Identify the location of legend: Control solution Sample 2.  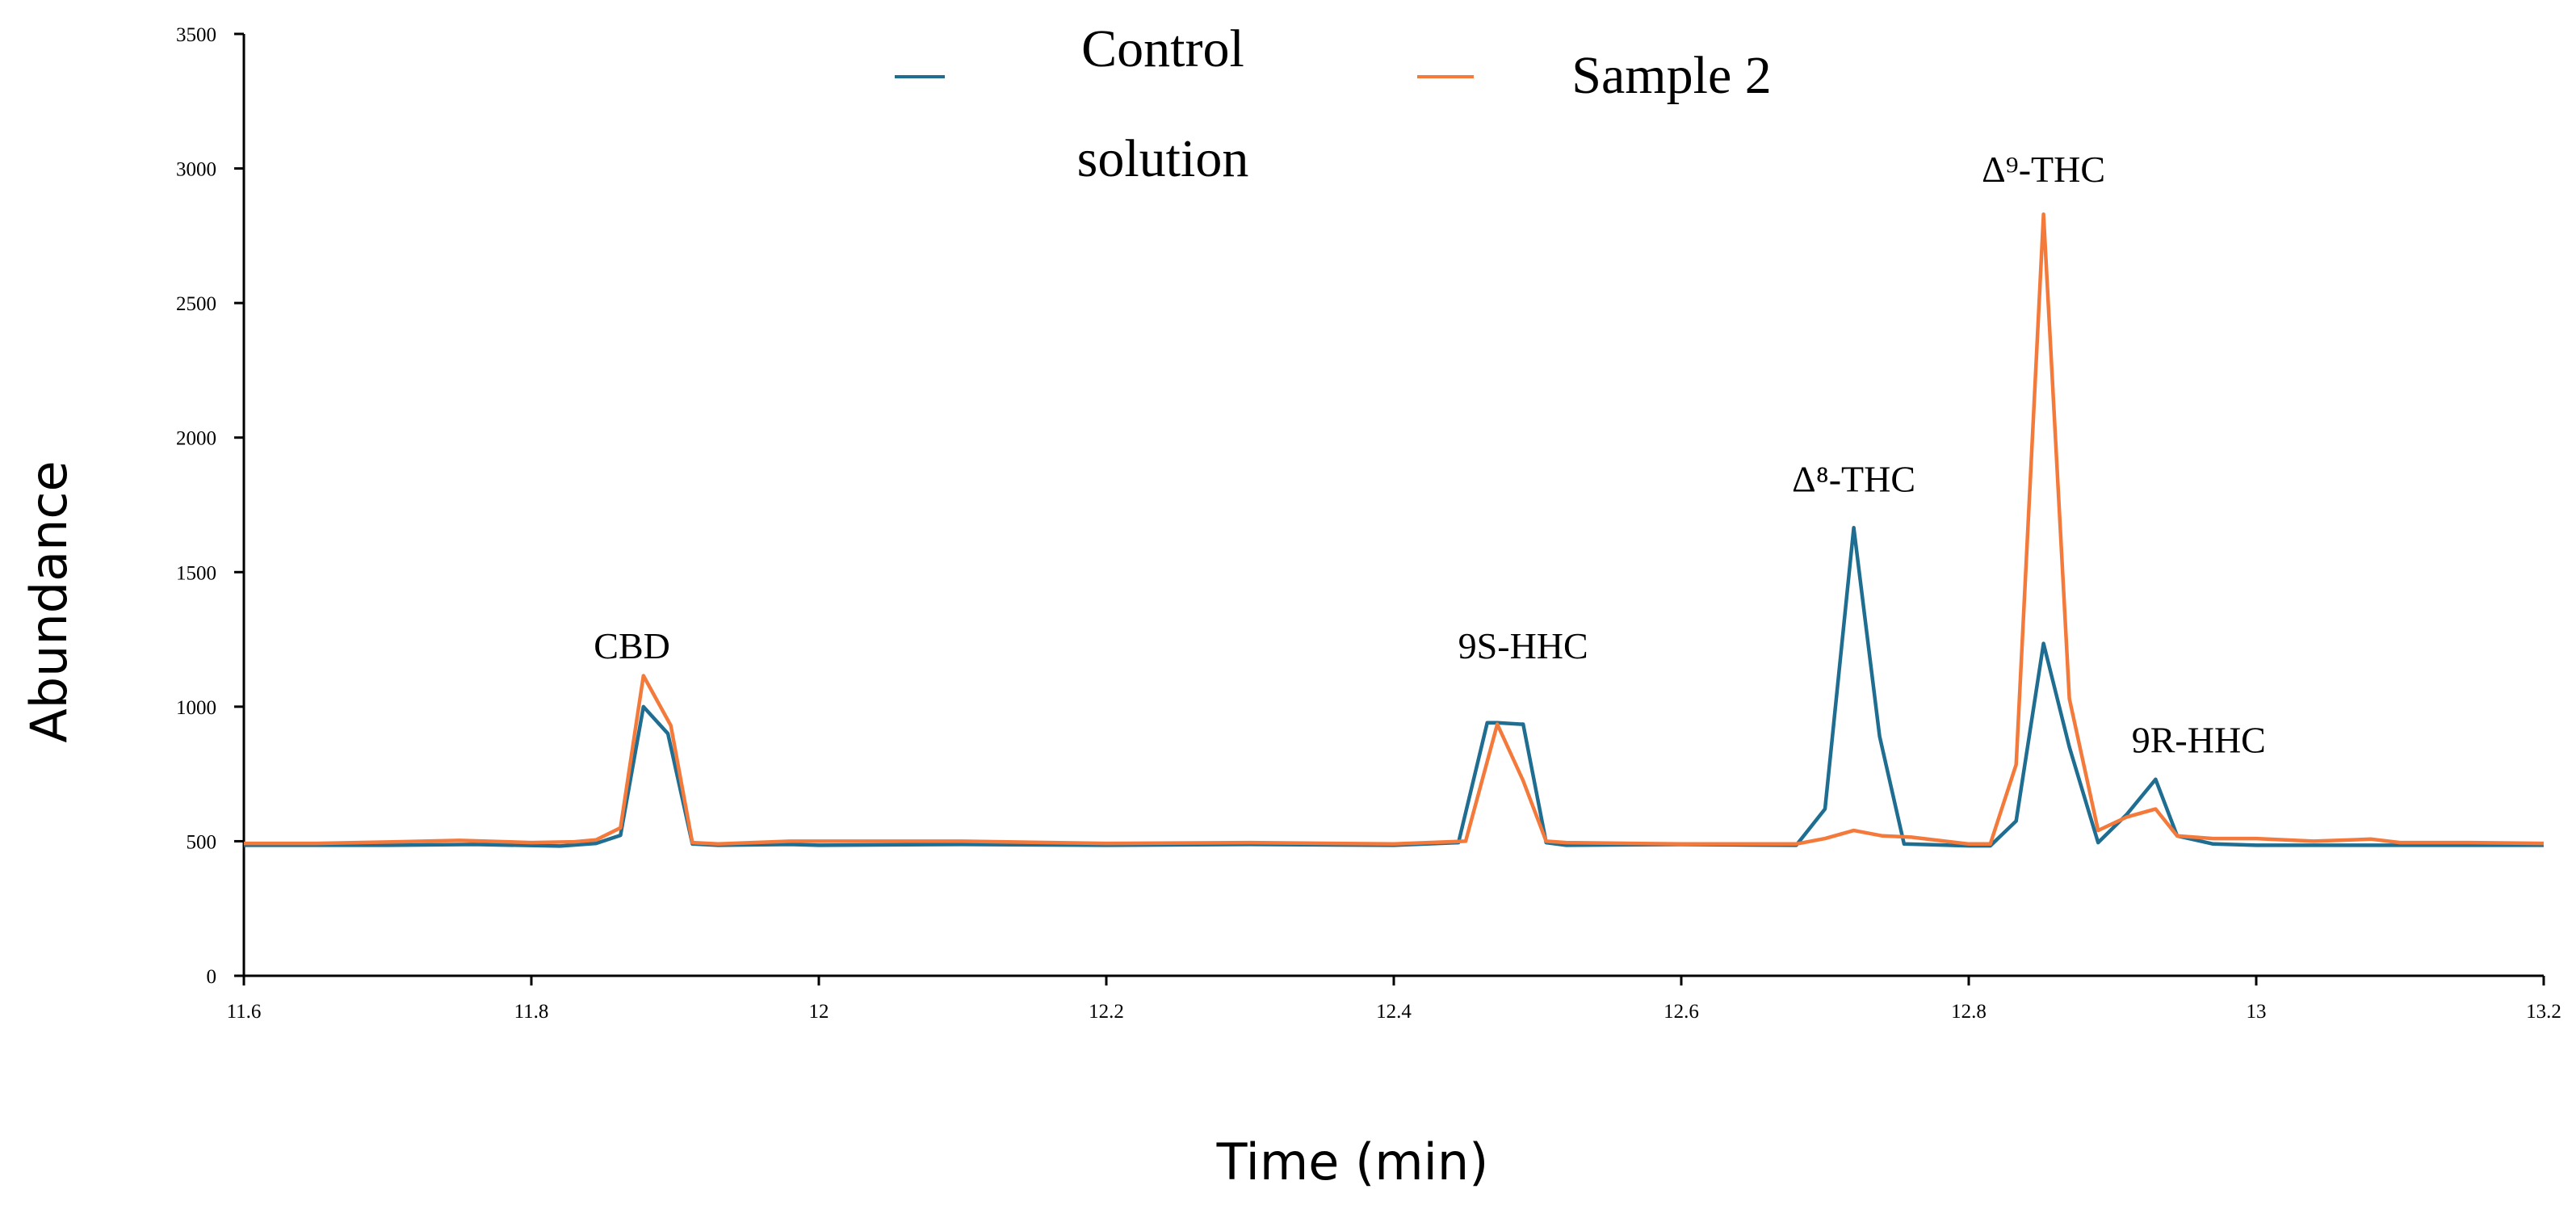
(1333, 103).